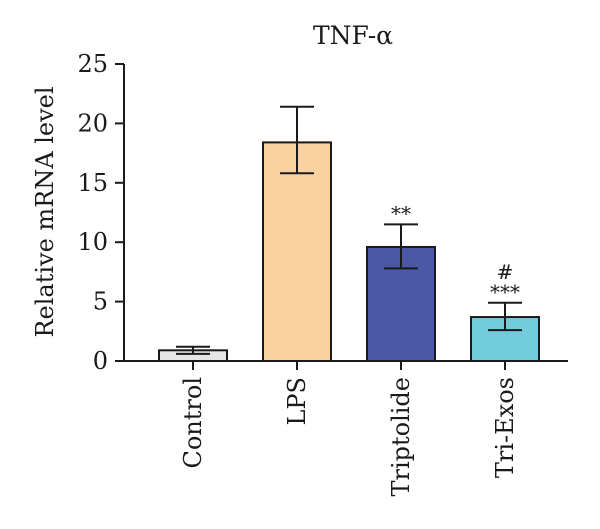 This screenshot has width=600, height=529. What do you see at coordinates (100, 212) in the screenshot?
I see `y-ticks: 0 5 10 15 20 25` at bounding box center [100, 212].